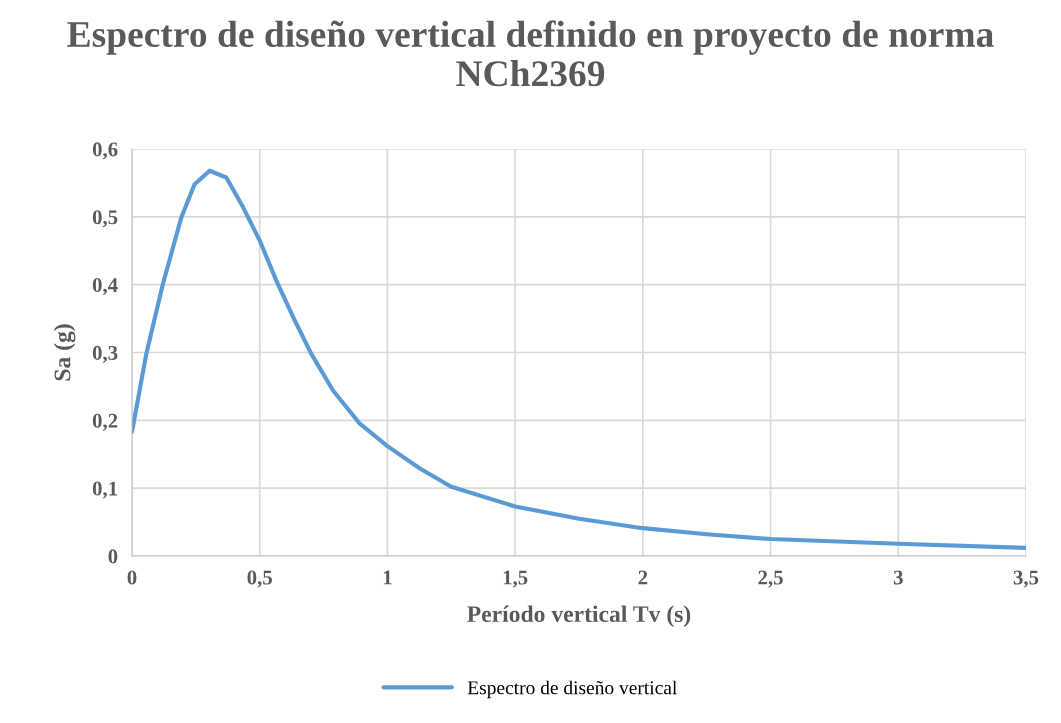  Describe the element at coordinates (530, 53) in the screenshot. I see `chart-title: Espectro de diseño vertical definido en proyecto de norma NCh2369` at that location.